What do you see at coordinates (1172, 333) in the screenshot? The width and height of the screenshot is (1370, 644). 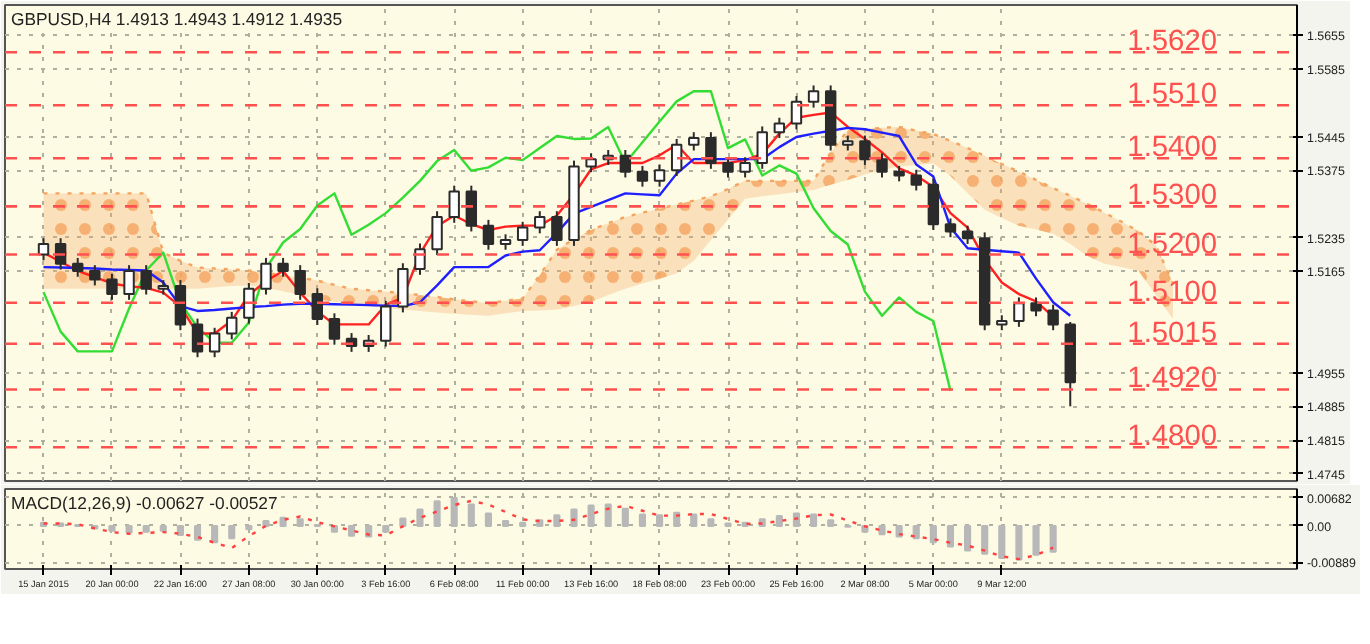 I see `ref-line-label: 1.5015` at bounding box center [1172, 333].